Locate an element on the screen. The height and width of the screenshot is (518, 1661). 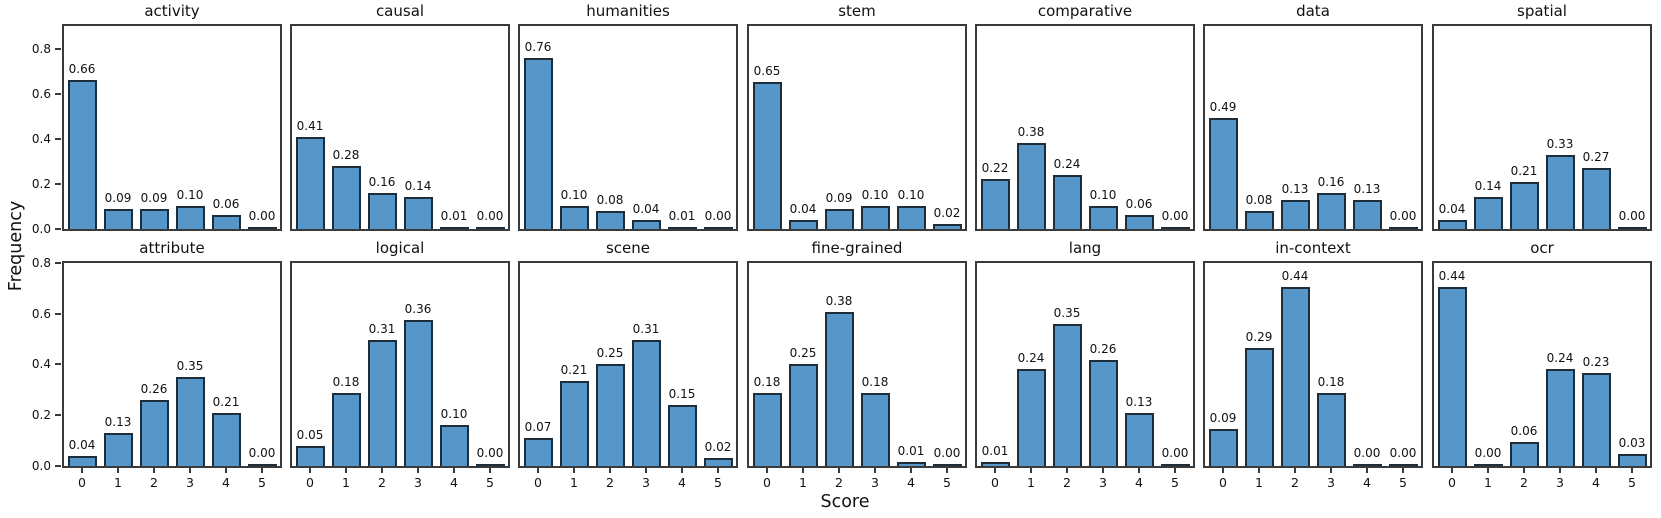
bar-value-label: 0.65 is located at coordinates (767, 71).